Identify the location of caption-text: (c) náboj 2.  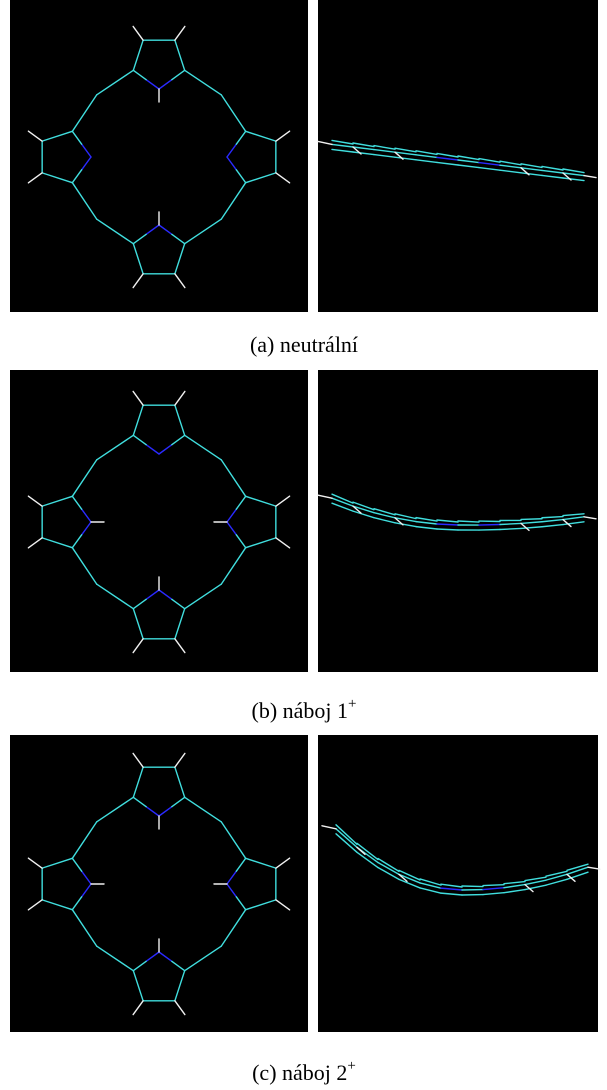
(299, 1072).